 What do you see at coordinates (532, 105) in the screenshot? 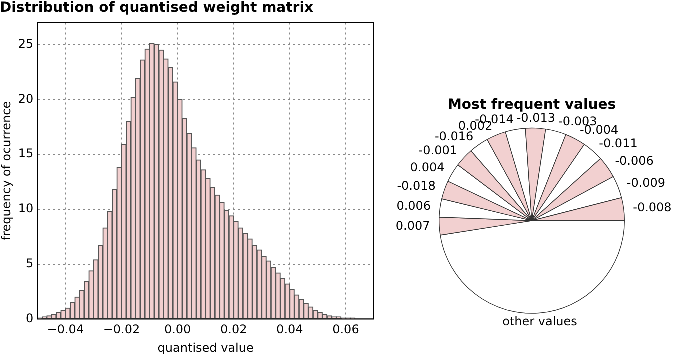
I see `chart-title: Most frequent values` at bounding box center [532, 105].